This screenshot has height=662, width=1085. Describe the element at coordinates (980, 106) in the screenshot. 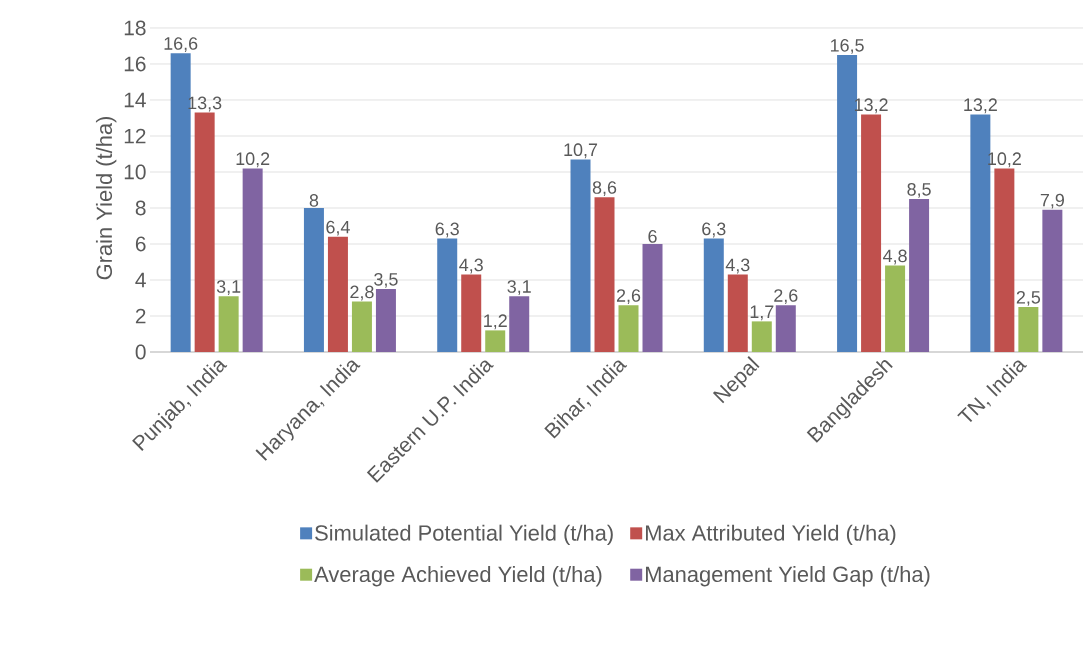

I see `data-label: 13,2` at that location.